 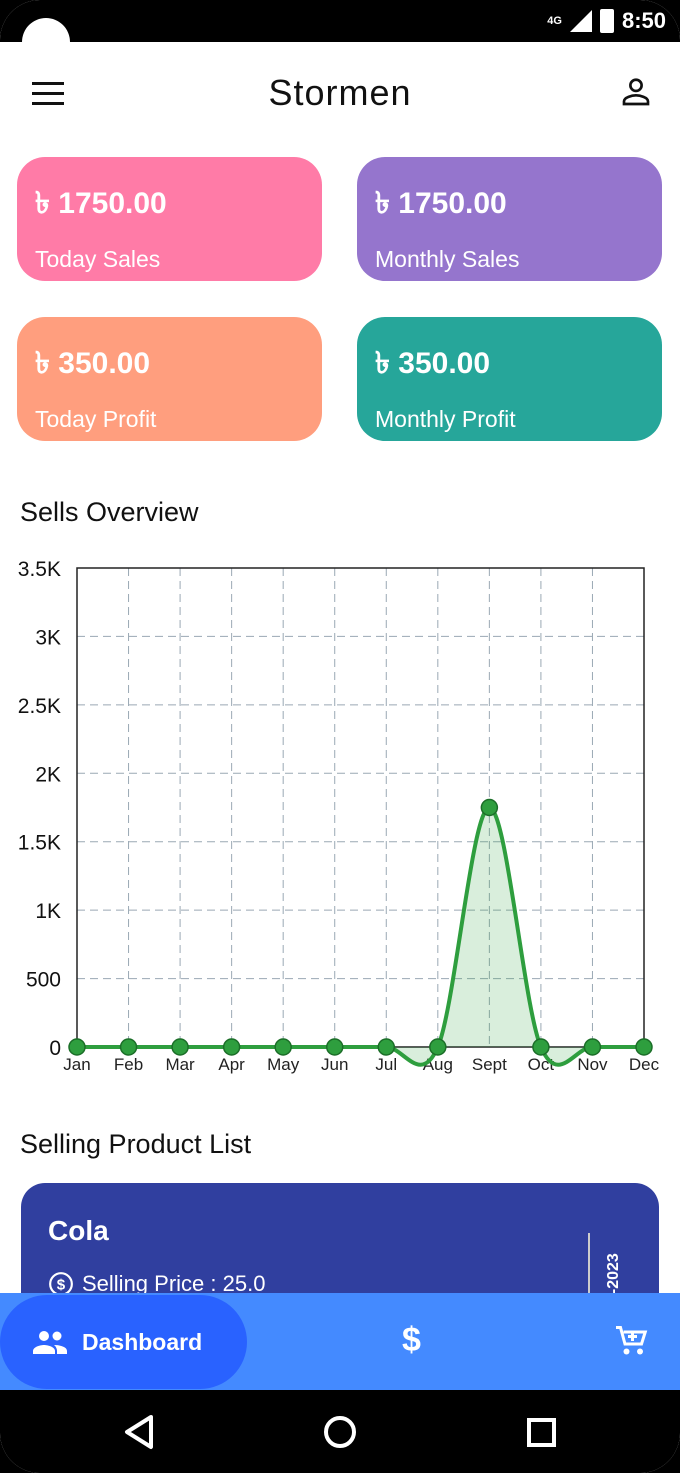 I want to click on system-nav, so click(x=340, y=1431).